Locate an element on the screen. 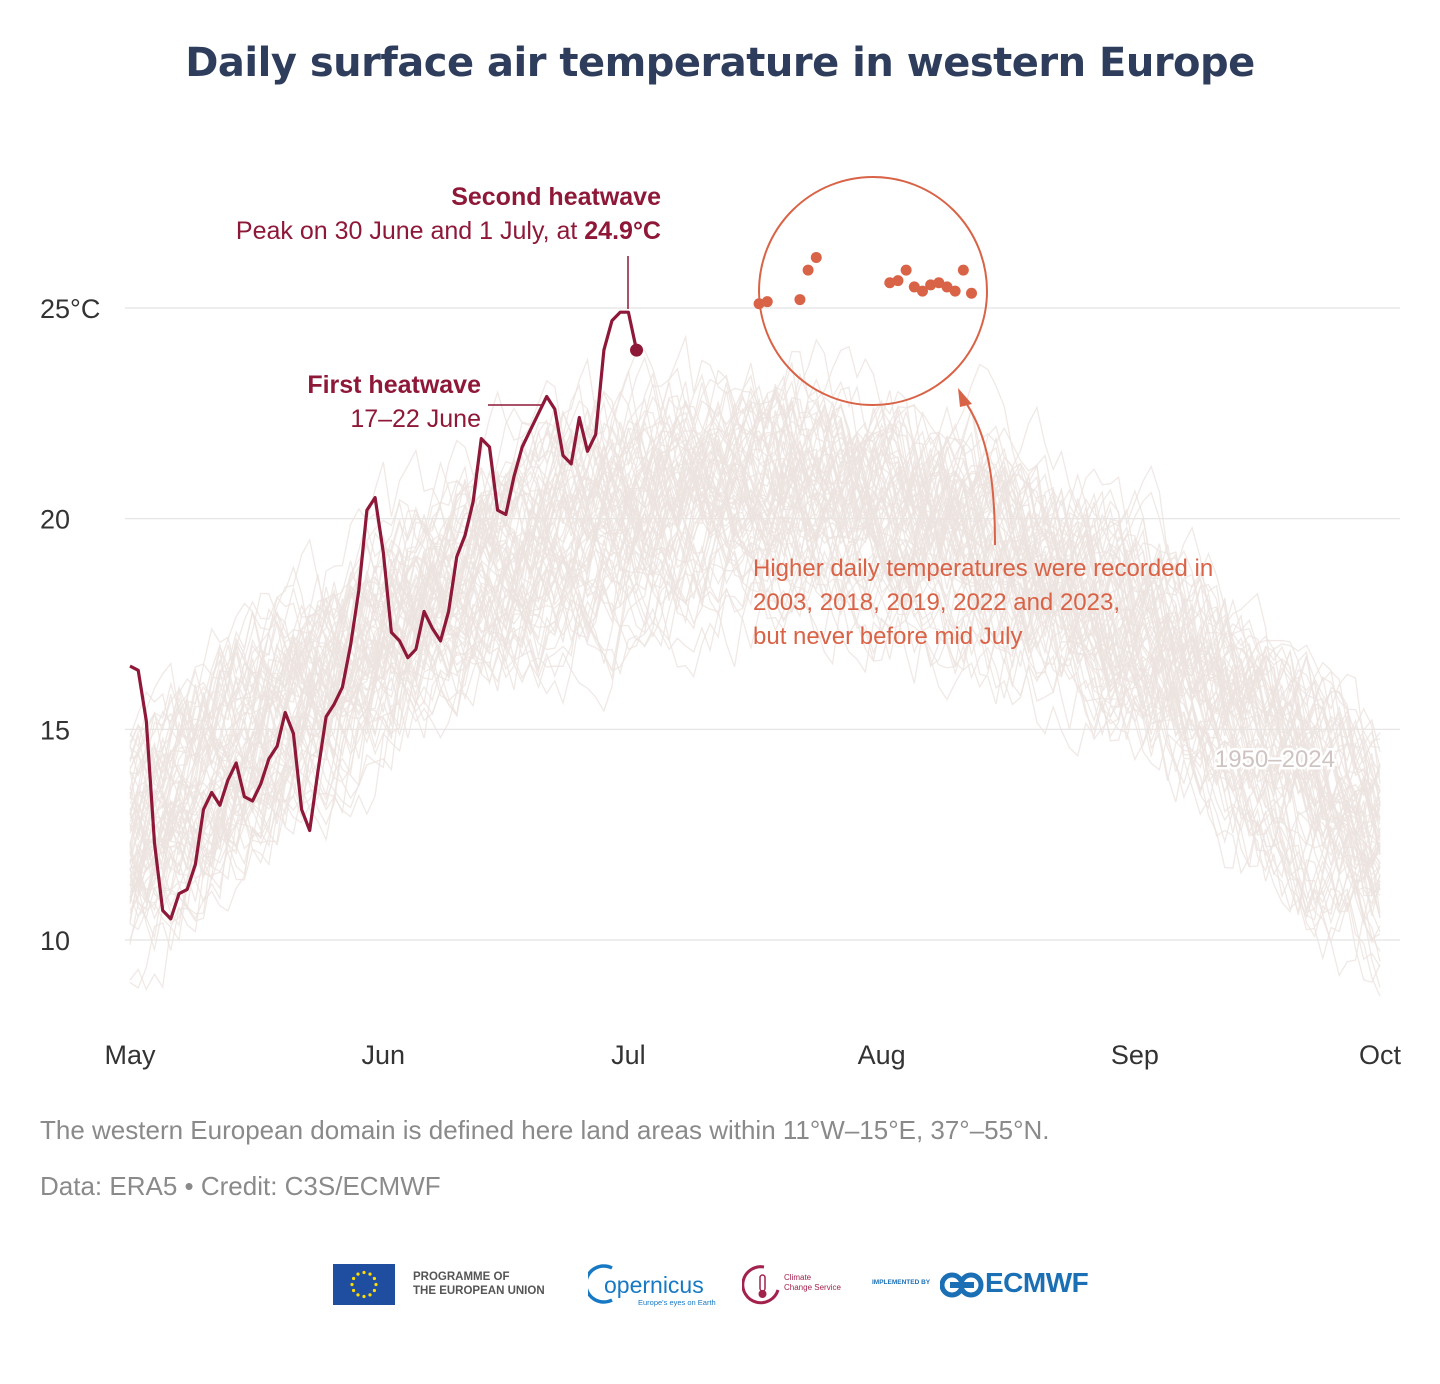 The height and width of the screenshot is (1384, 1440). x-tick-label: Jul is located at coordinates (628, 1055).